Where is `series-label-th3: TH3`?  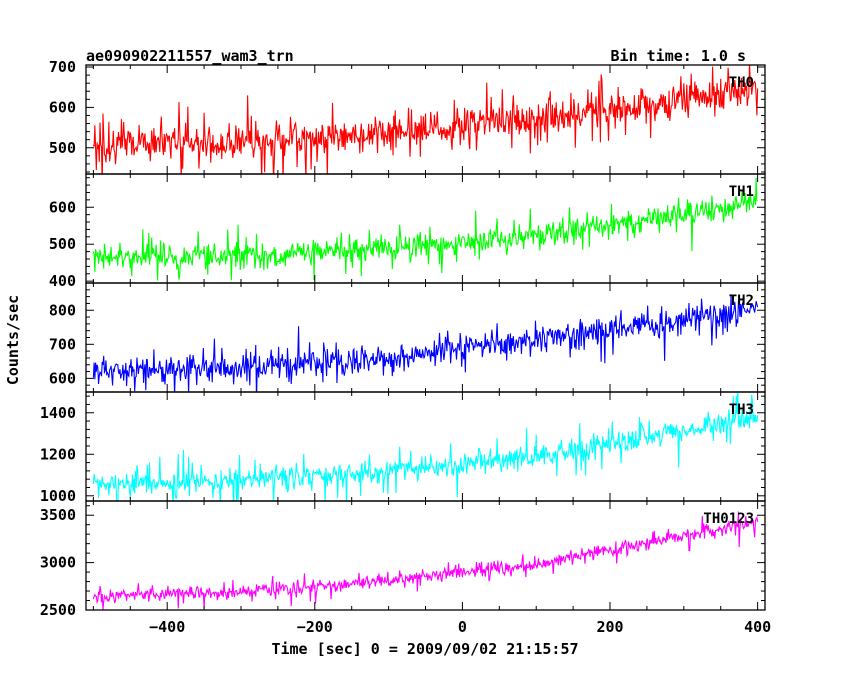
series-label-th3: TH3 is located at coordinates (741, 410).